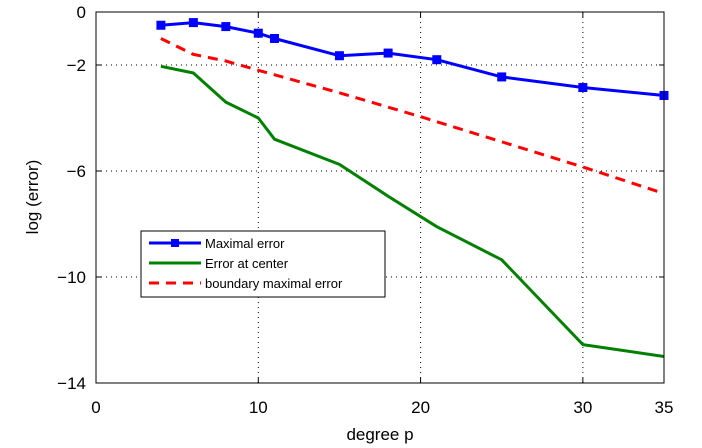 The height and width of the screenshot is (448, 702). I want to click on y-tick-label: −6, so click(76, 171).